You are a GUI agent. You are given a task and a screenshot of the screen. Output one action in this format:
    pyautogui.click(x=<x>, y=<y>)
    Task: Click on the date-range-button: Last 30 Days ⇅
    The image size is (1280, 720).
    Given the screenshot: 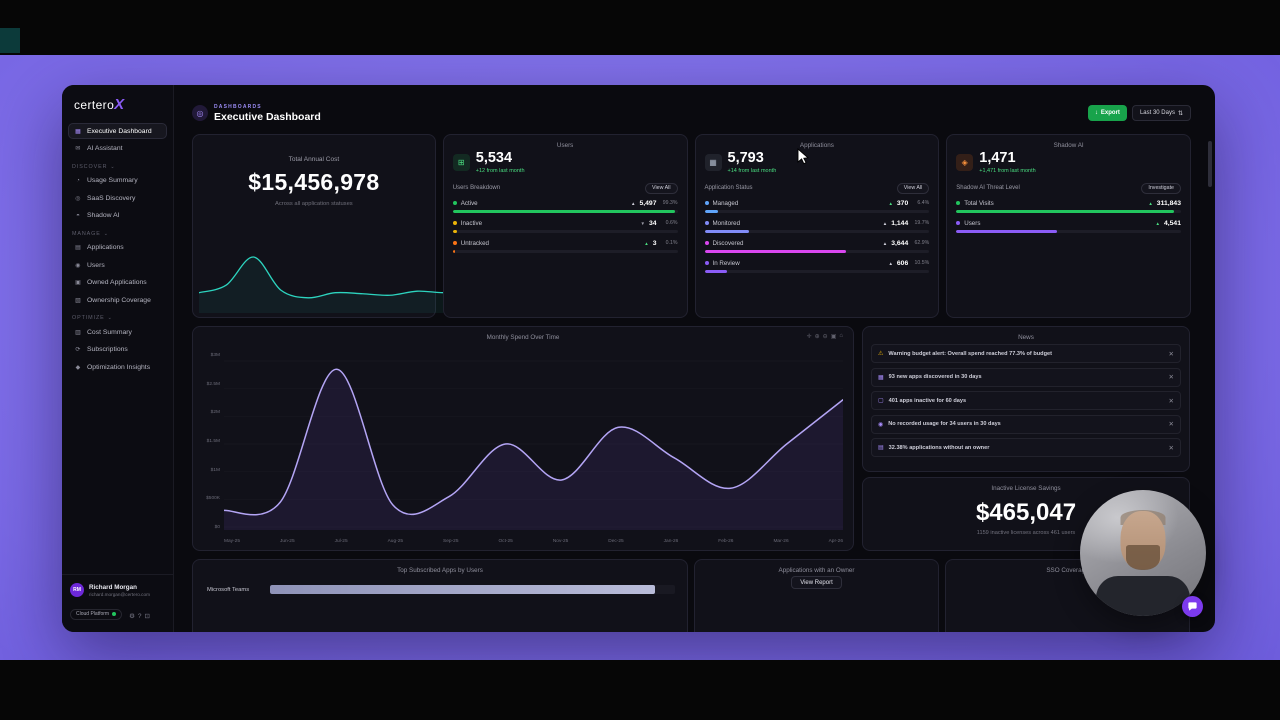 What is the action you would take?
    pyautogui.click(x=1161, y=113)
    